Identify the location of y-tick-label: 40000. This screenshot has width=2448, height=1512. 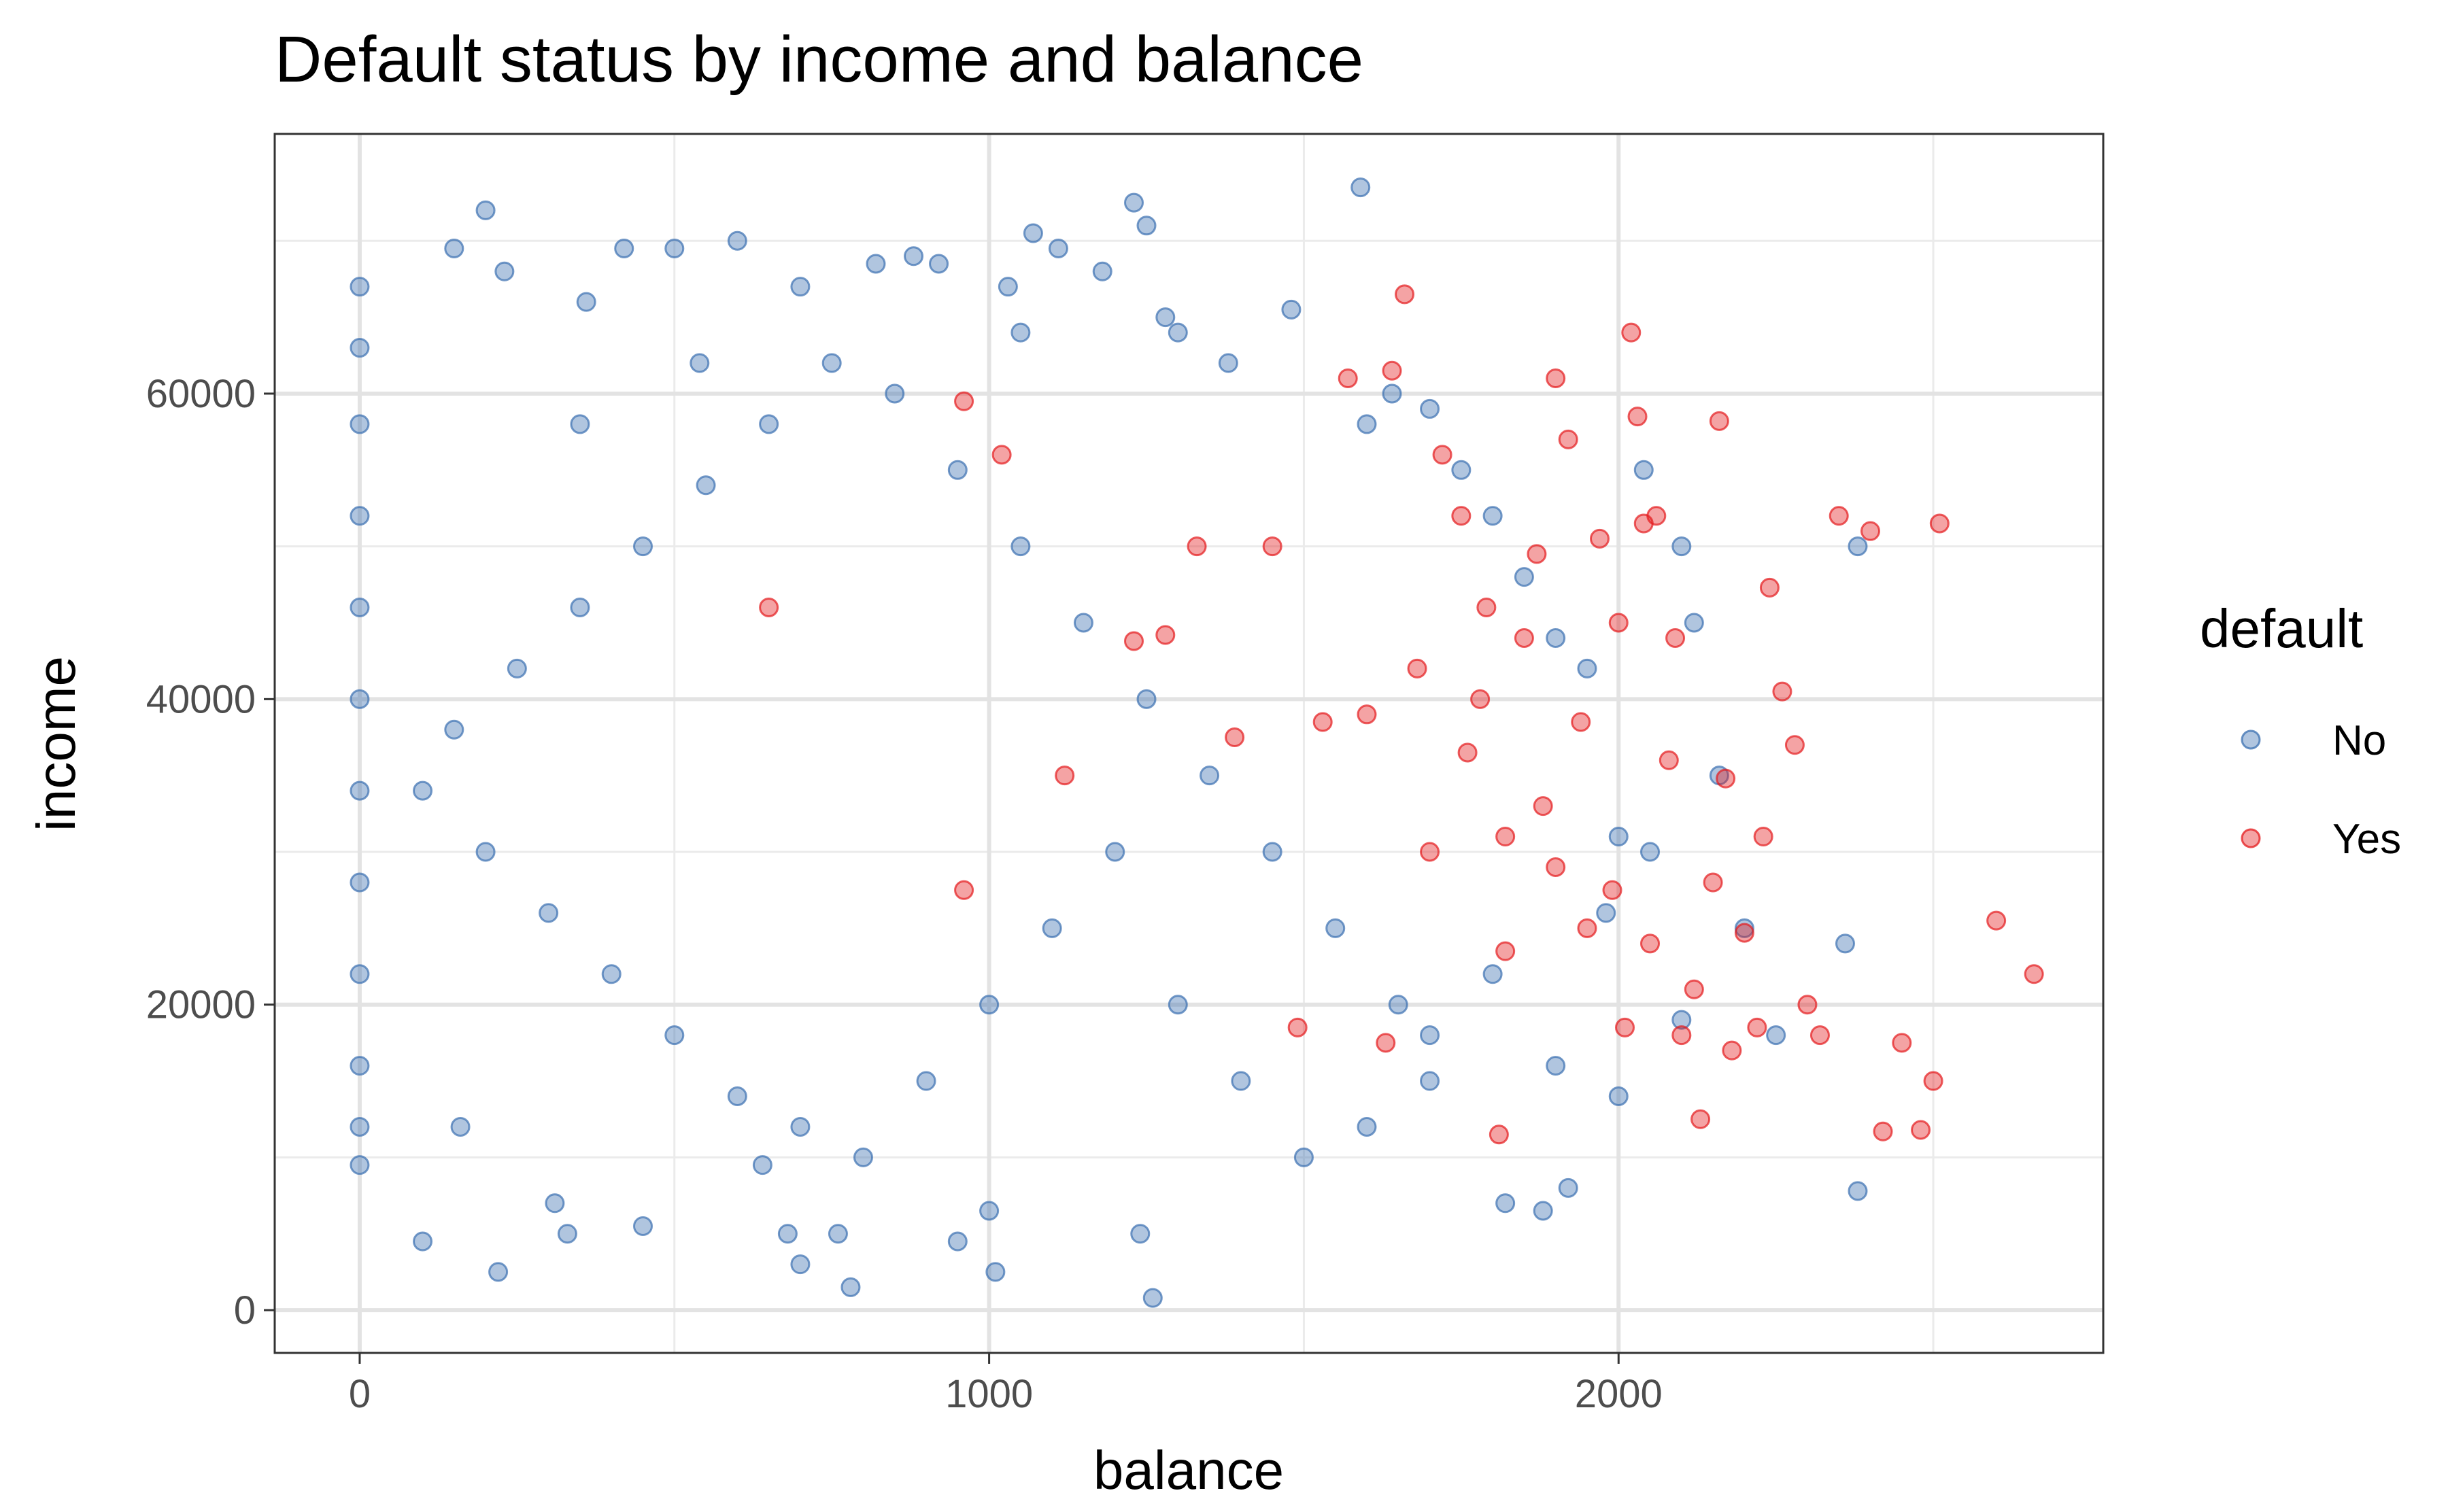
(201, 699).